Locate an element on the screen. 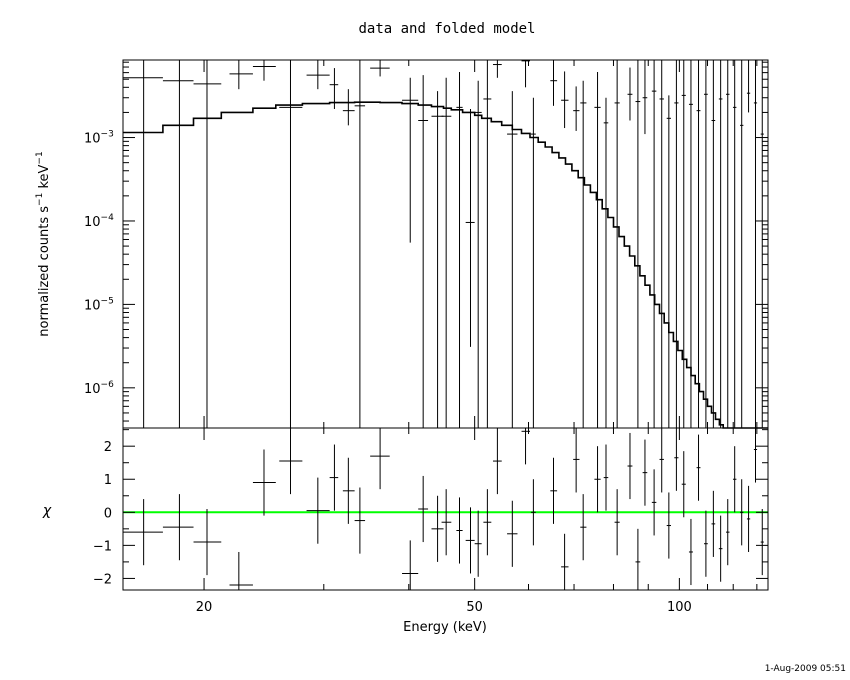  x-tick-label: 100 is located at coordinates (679, 607).